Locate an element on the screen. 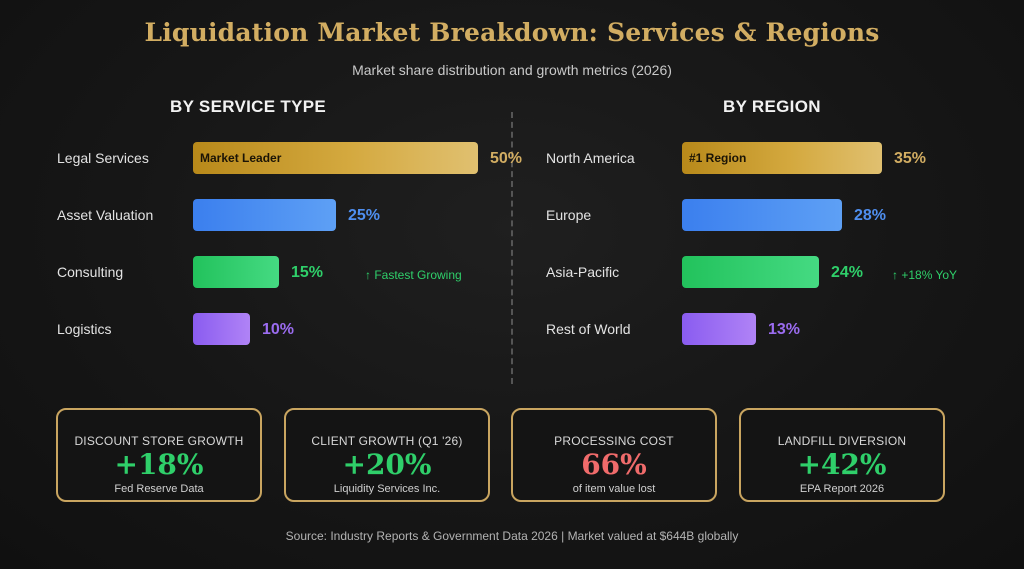  value-label: 13% is located at coordinates (784, 329).